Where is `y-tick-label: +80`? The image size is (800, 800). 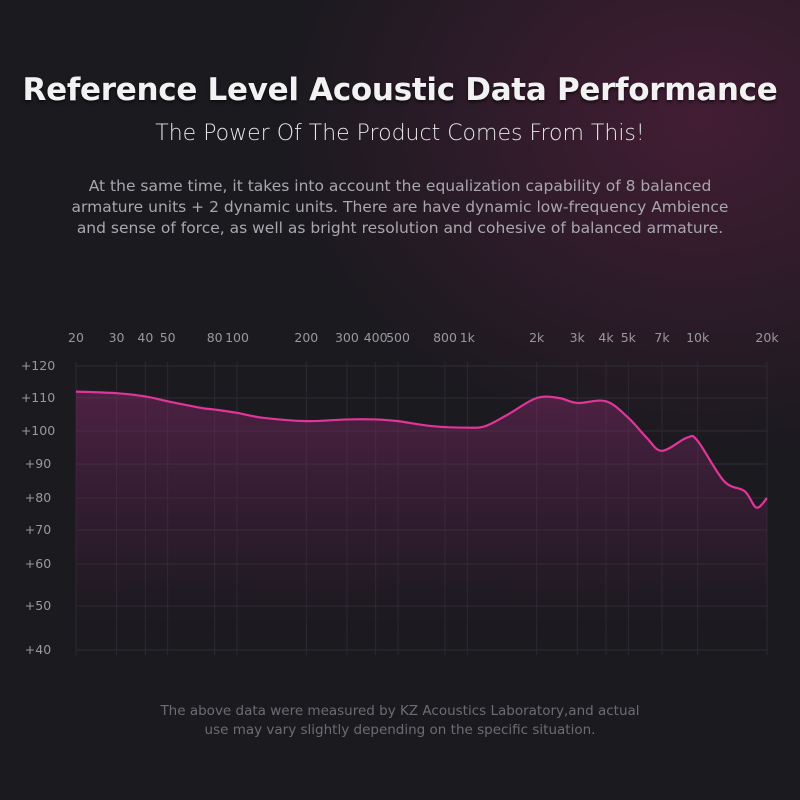 y-tick-label: +80 is located at coordinates (38, 497).